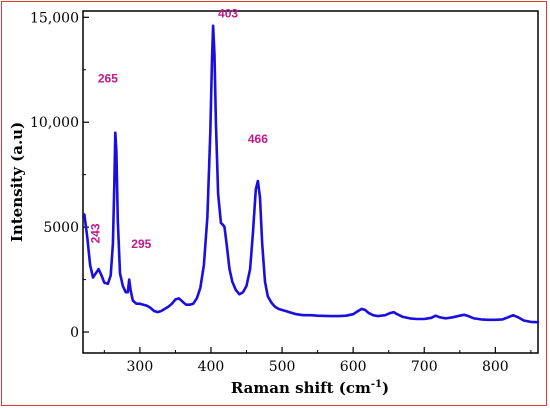 This screenshot has width=550, height=409. I want to click on x-tick-label: 700, so click(424, 367).